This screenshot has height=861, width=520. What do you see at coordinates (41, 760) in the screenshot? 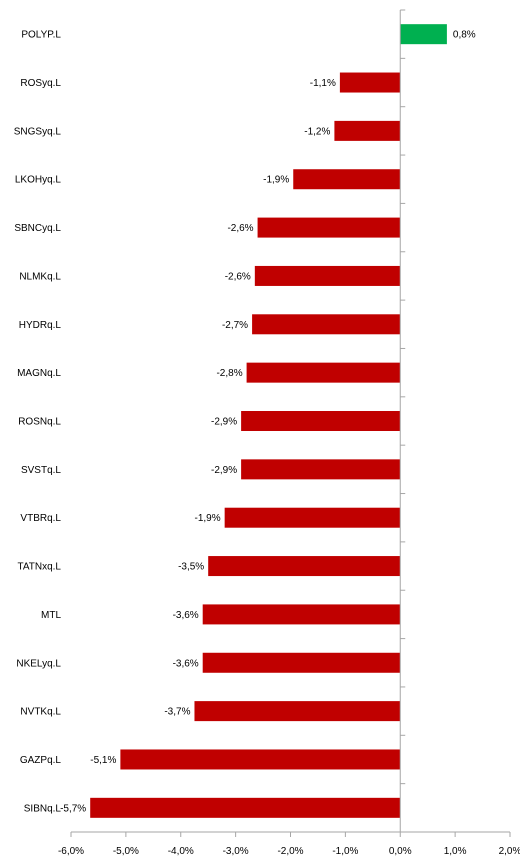
I see `category-label: GAZPq.L` at bounding box center [41, 760].